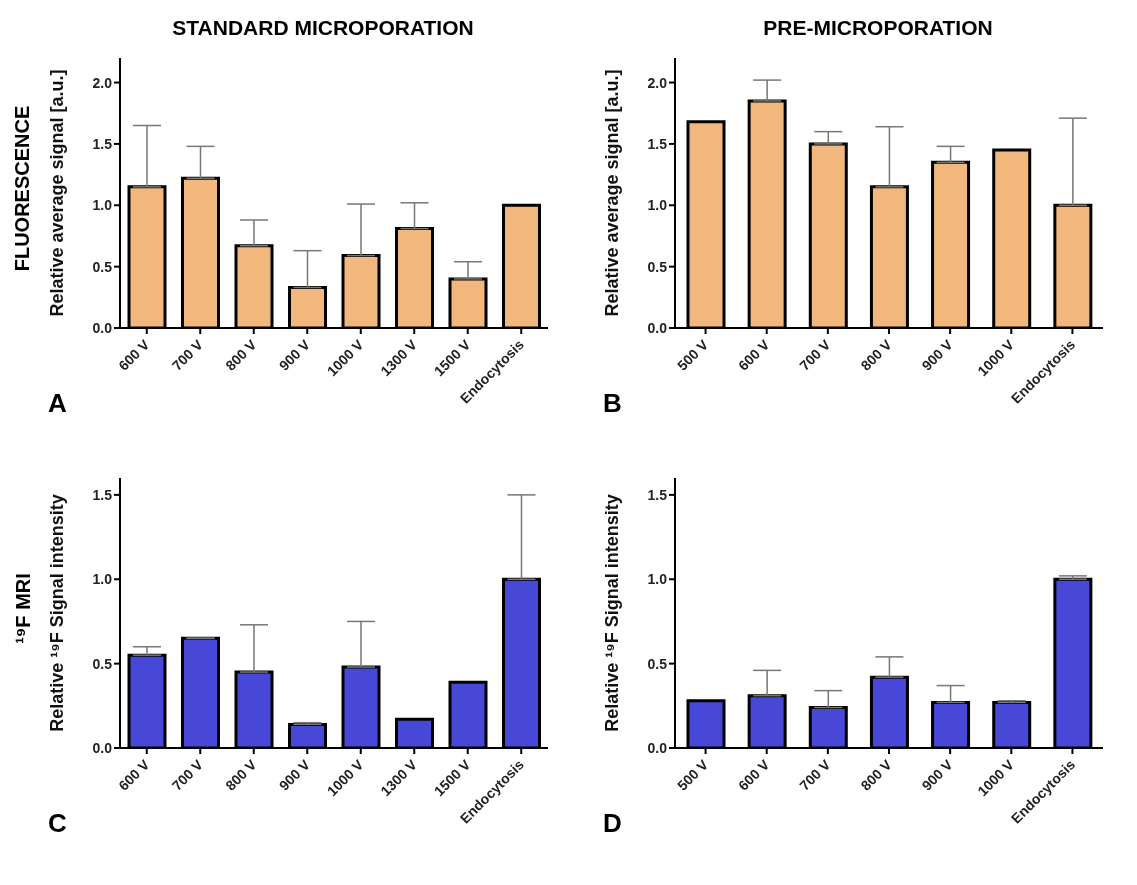 Image resolution: width=1137 pixels, height=885 pixels. Describe the element at coordinates (23, 608) in the screenshot. I see `text: ¹⁹F MRI` at that location.